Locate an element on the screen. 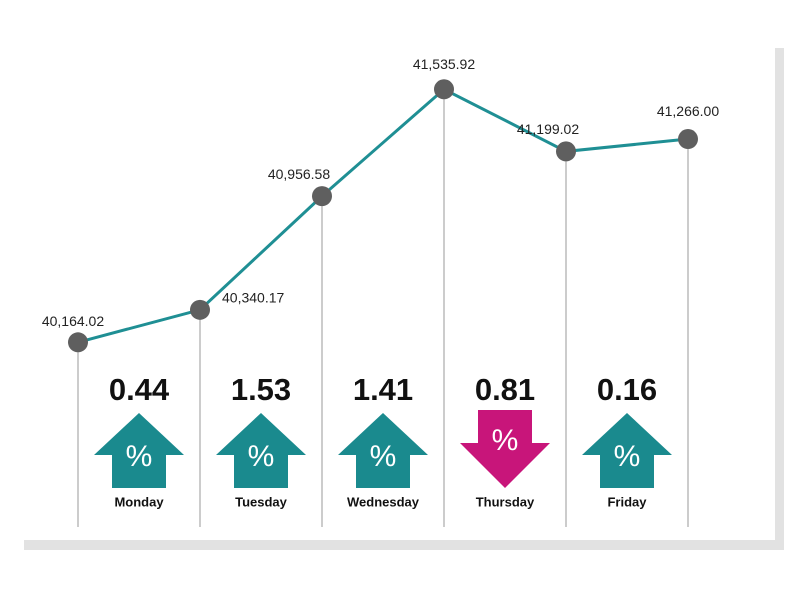  value-label: 41,199.02 is located at coordinates (548, 129).